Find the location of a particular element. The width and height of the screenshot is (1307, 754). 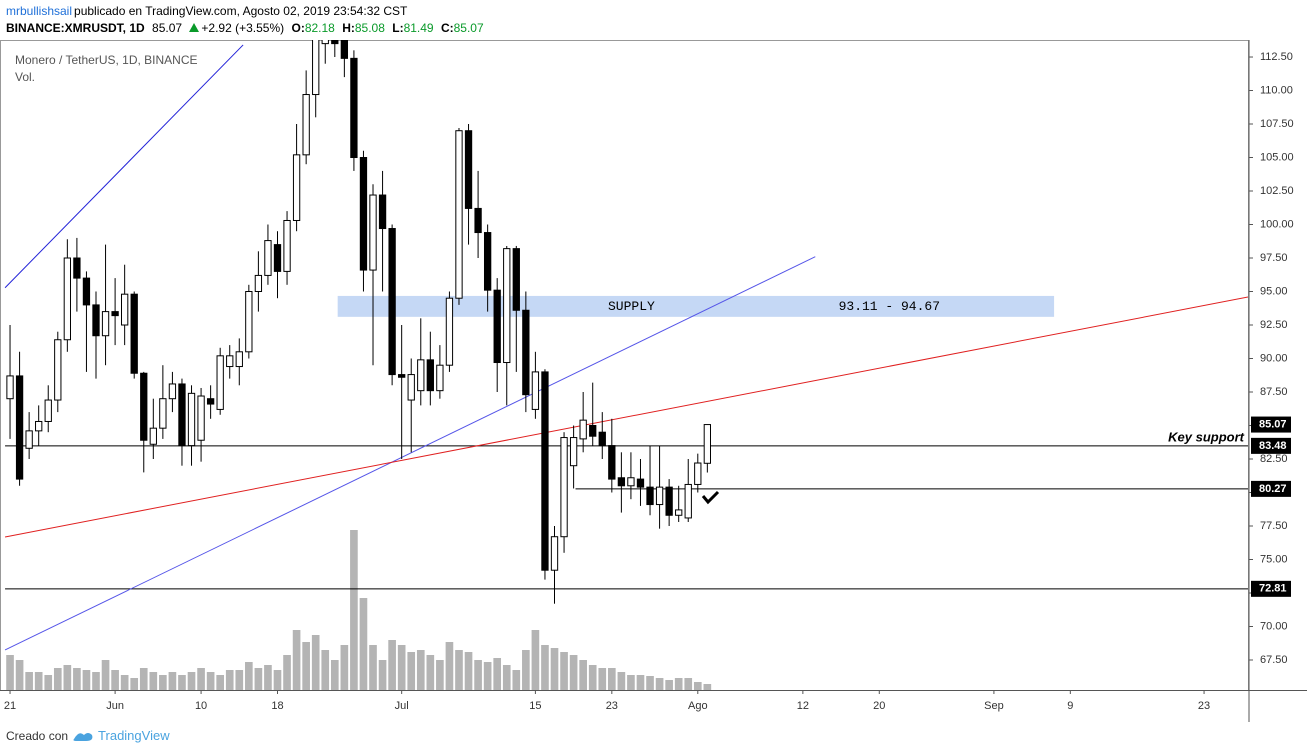

y-tick-label: 112.50 is located at coordinates (1276, 57).